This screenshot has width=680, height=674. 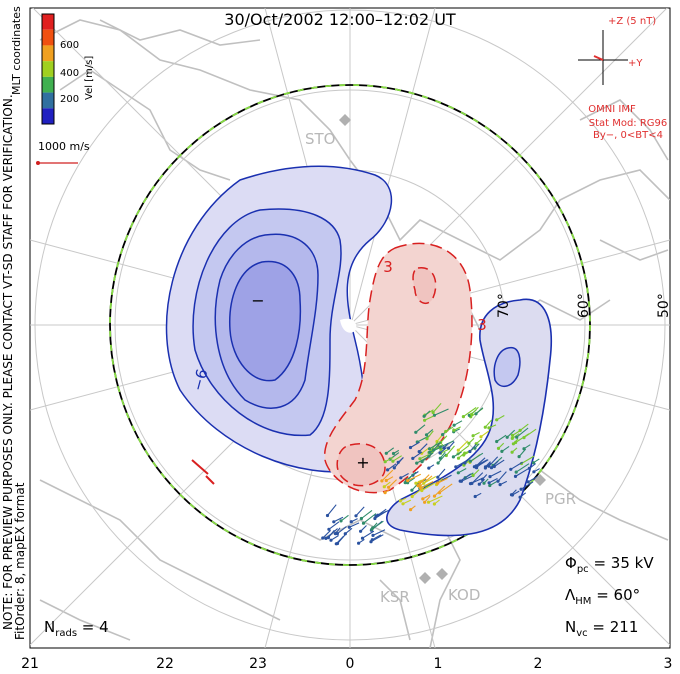 I want to click on lat-label-60: 60°, so click(x=584, y=305).